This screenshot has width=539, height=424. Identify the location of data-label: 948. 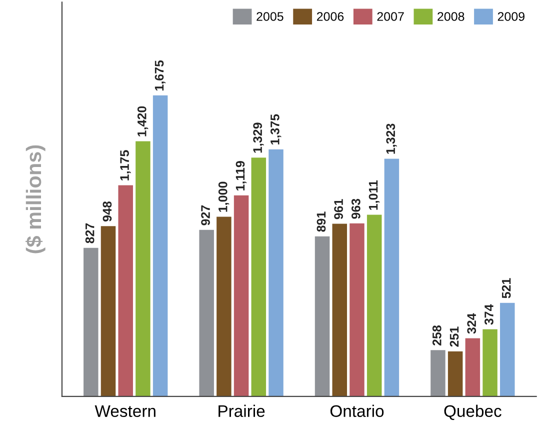
(107, 211).